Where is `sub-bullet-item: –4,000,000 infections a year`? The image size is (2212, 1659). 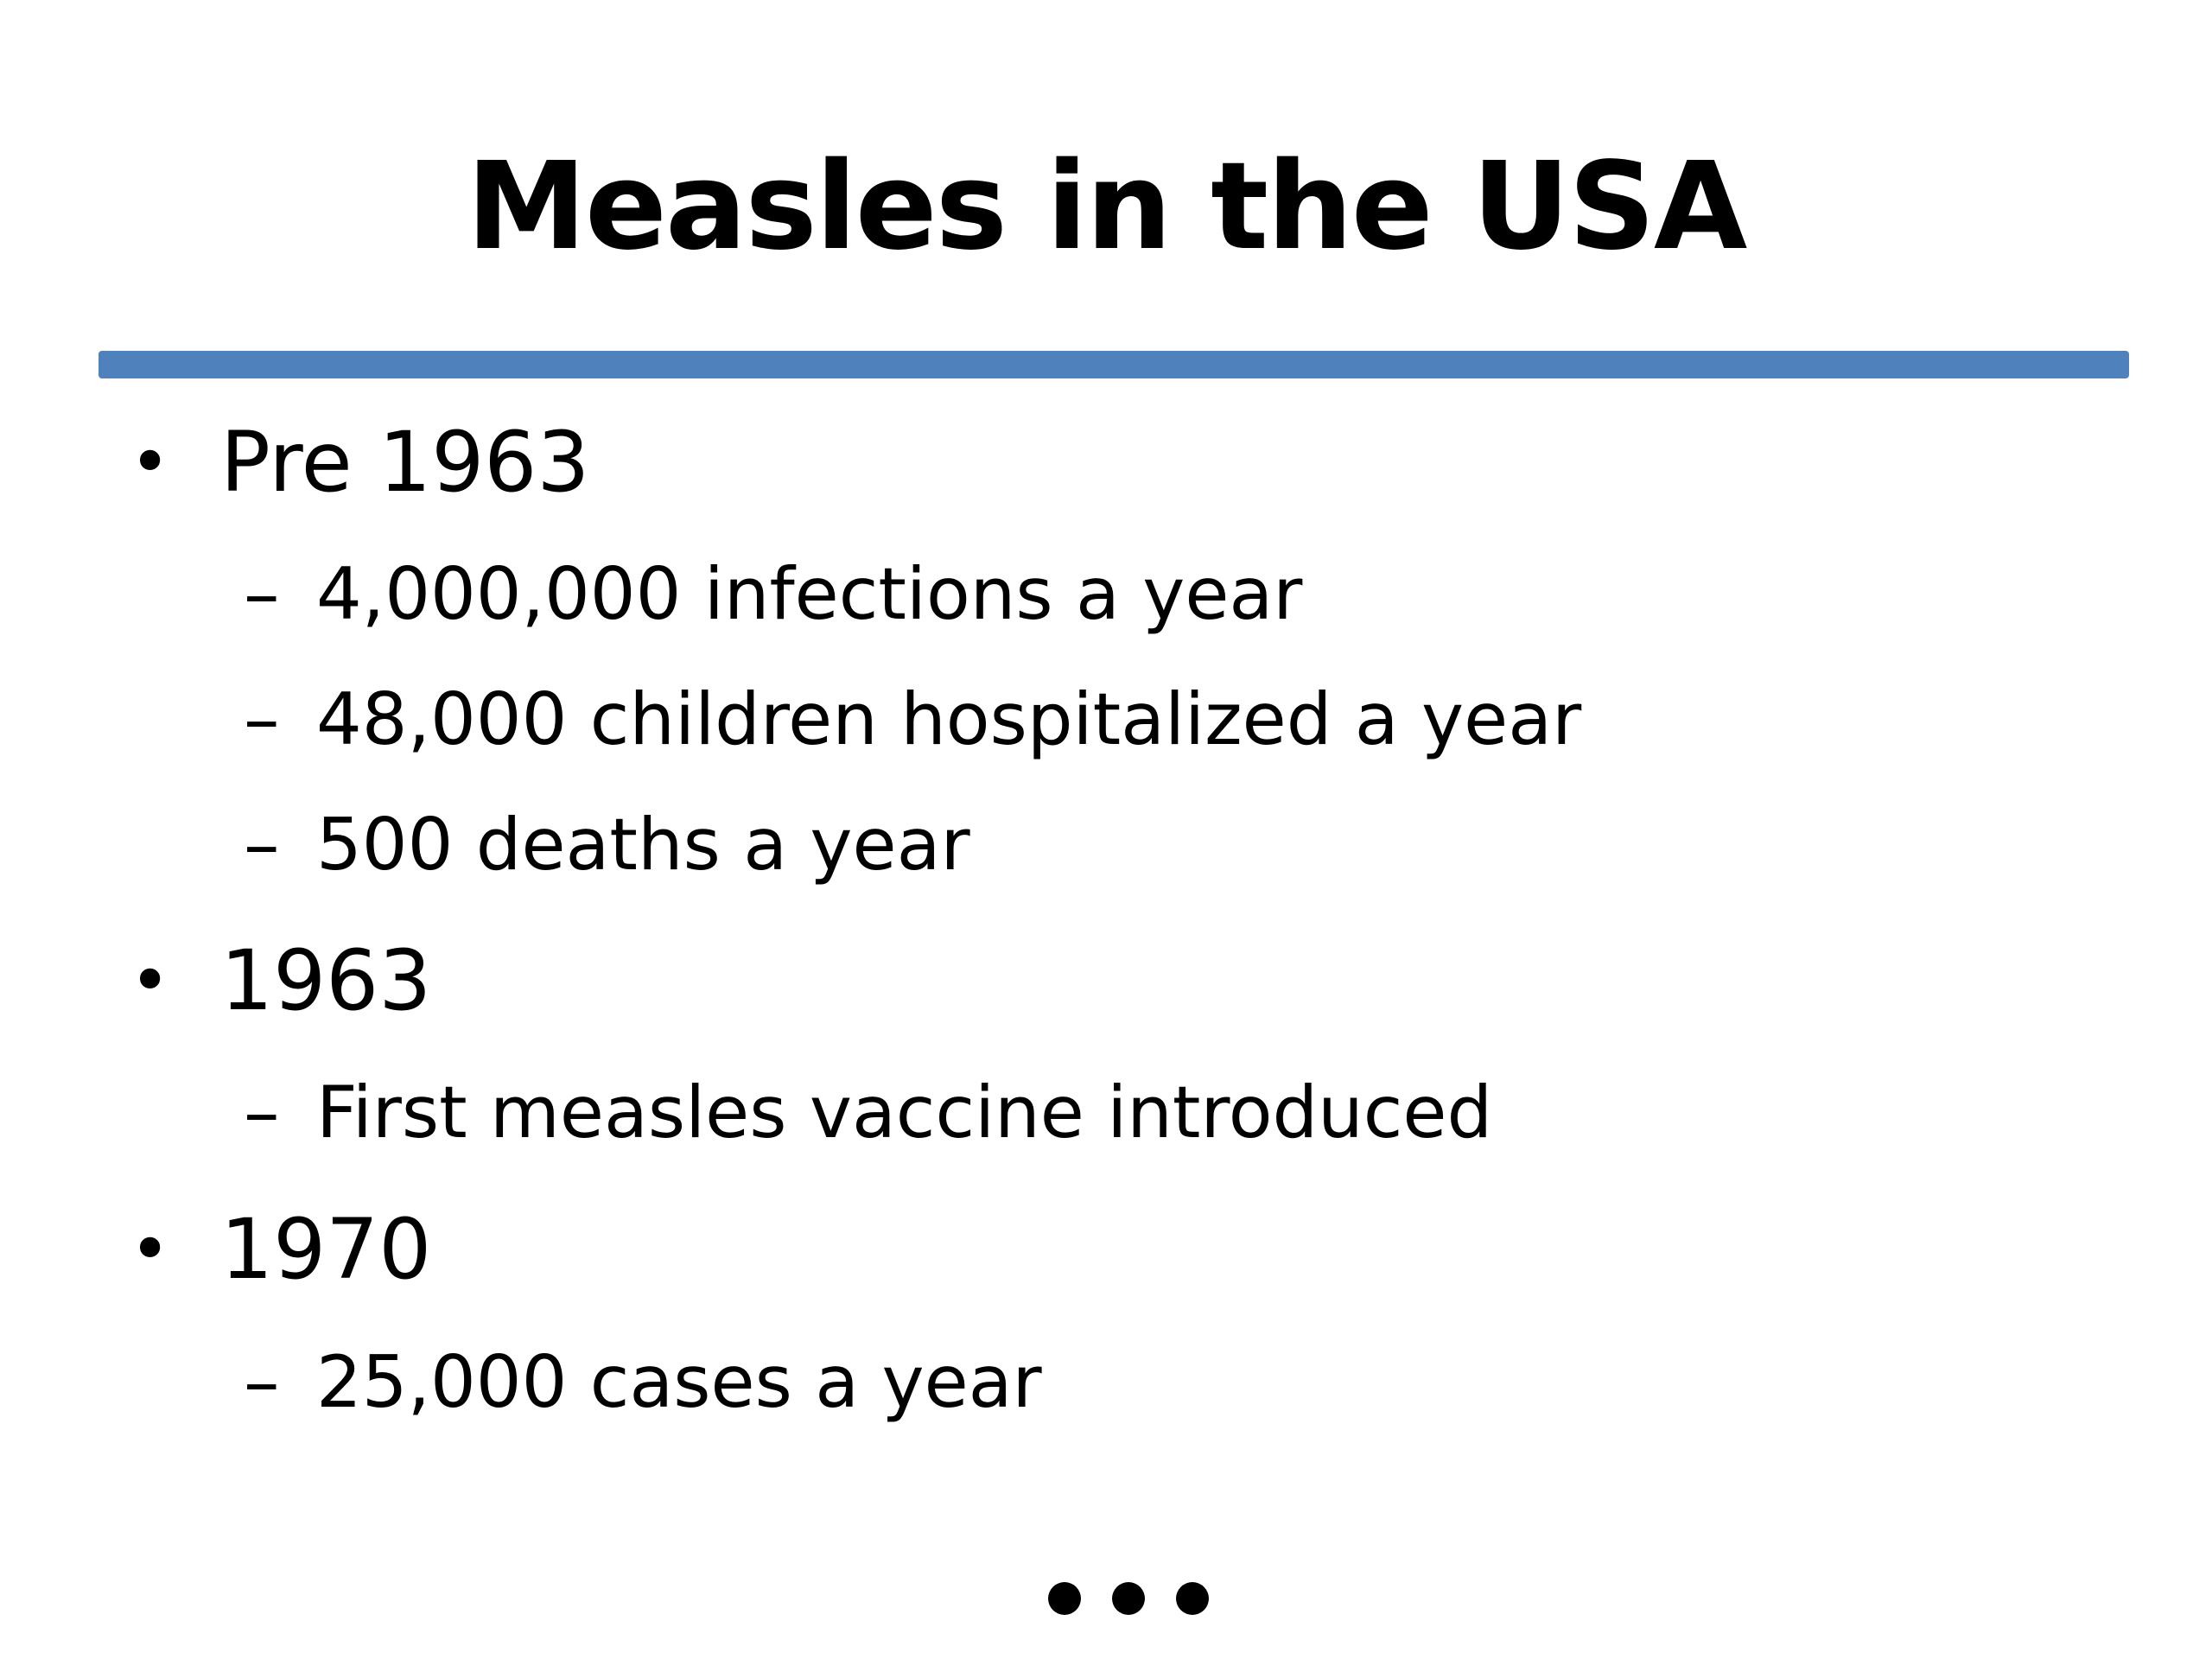 sub-bullet-item: –4,000,000 infections a year is located at coordinates (773, 594).